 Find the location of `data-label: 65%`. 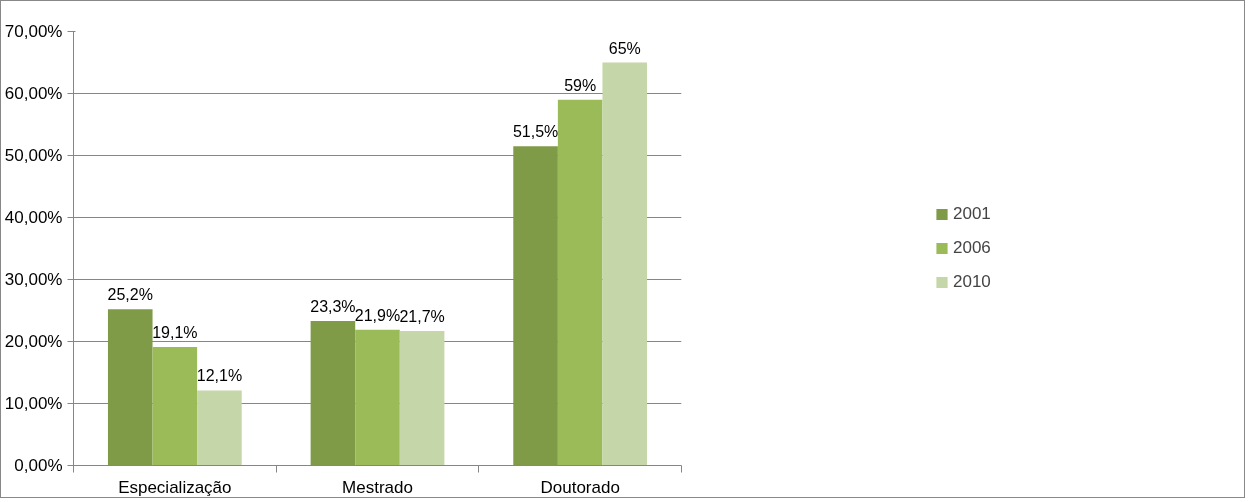

data-label: 65% is located at coordinates (624, 48).